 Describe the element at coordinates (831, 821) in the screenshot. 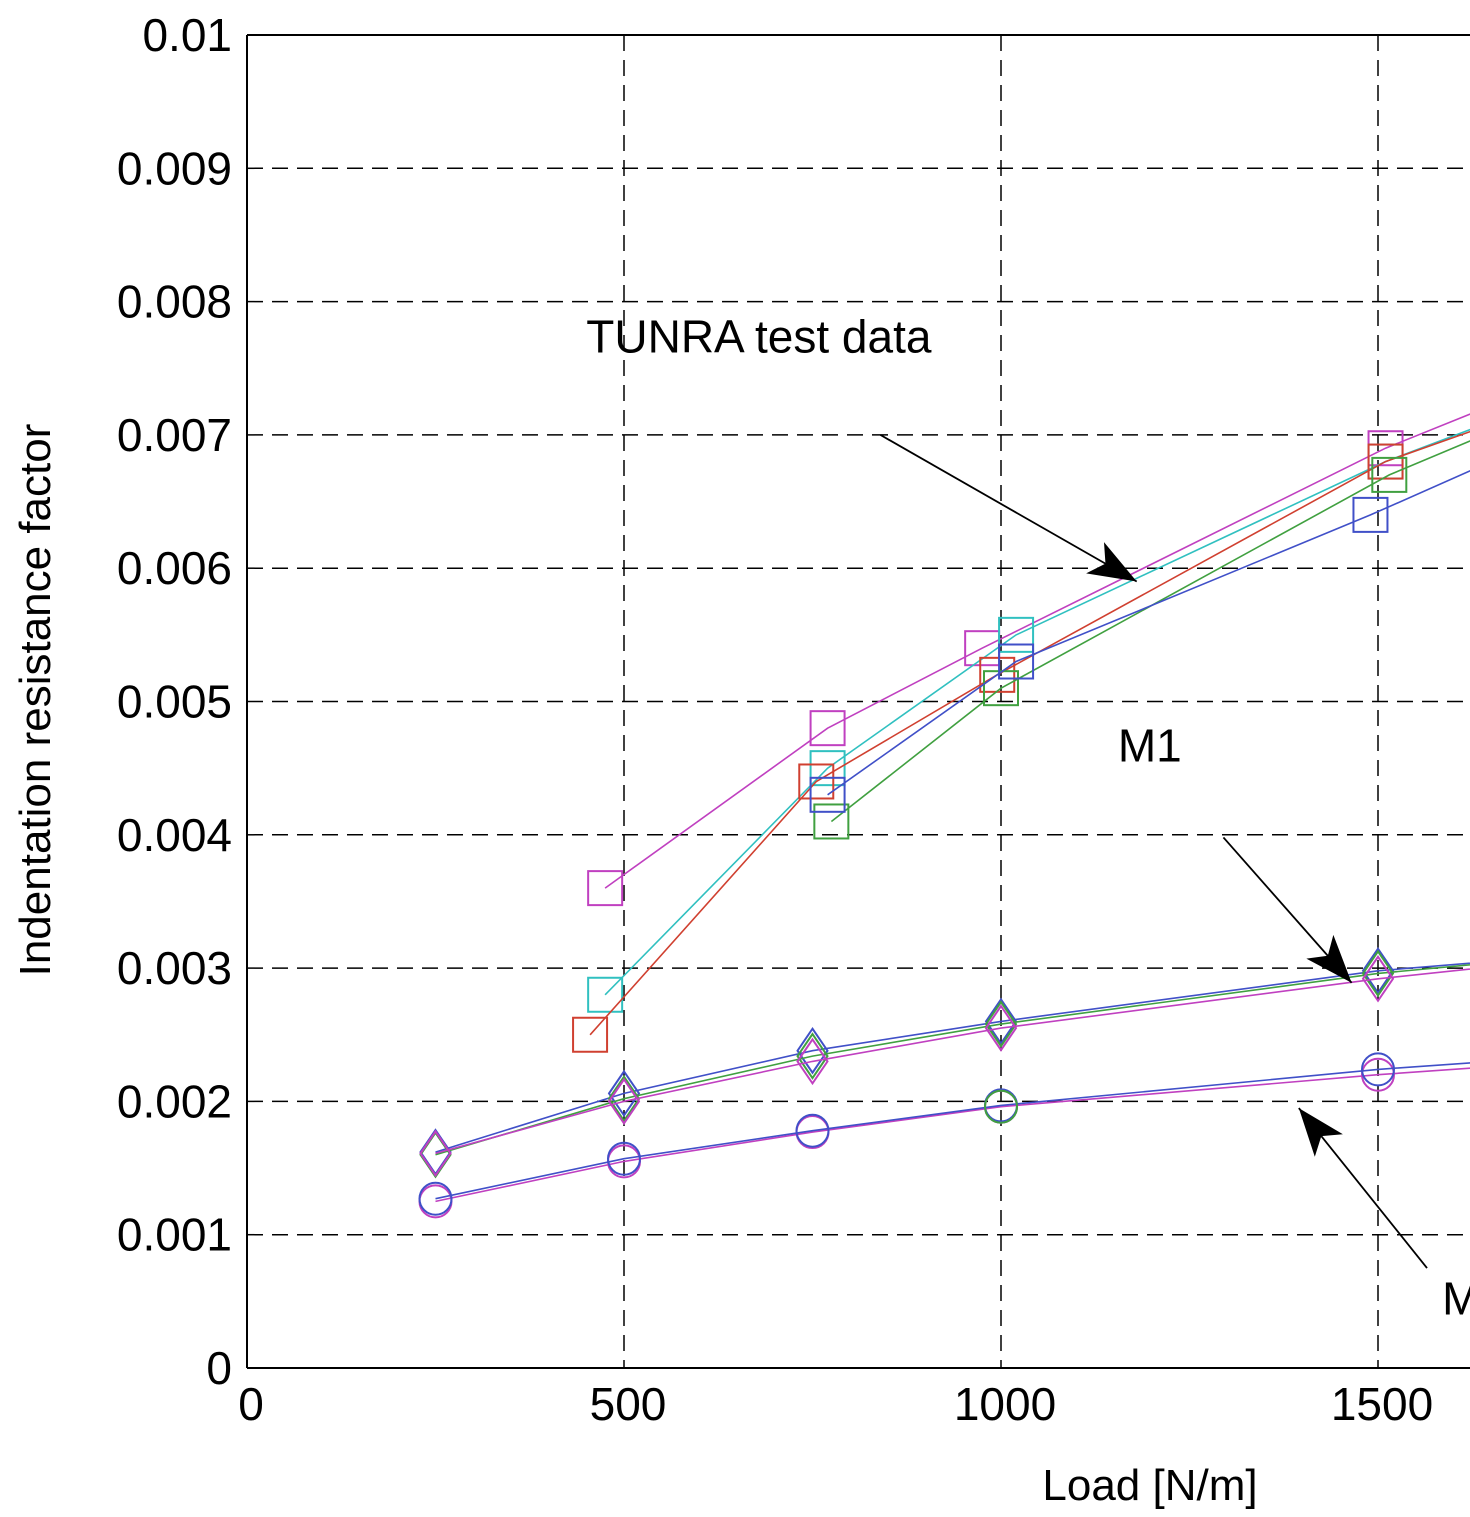

I see `square-marker` at that location.